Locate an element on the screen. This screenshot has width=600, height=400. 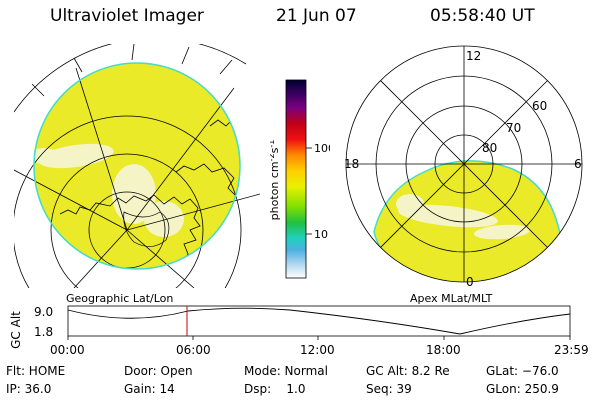
instrument-title: Ultraviolet Imager is located at coordinates (127, 16).